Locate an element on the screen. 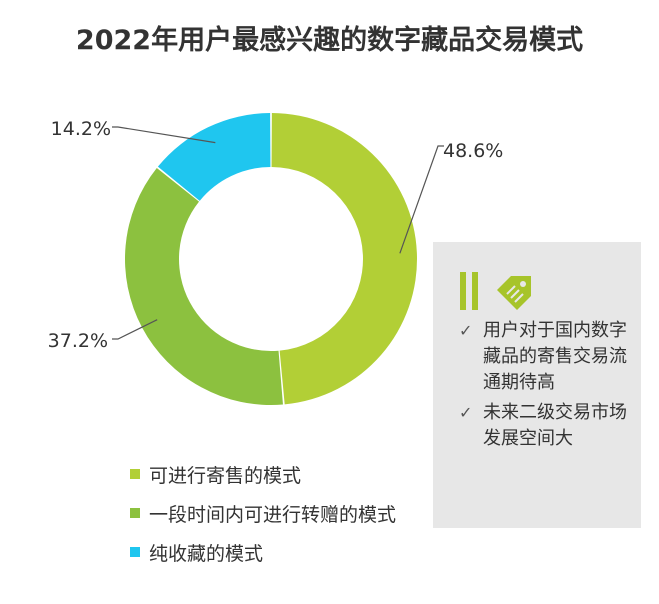 The height and width of the screenshot is (604, 659). legend-item: 纯收藏的模式 is located at coordinates (263, 552).